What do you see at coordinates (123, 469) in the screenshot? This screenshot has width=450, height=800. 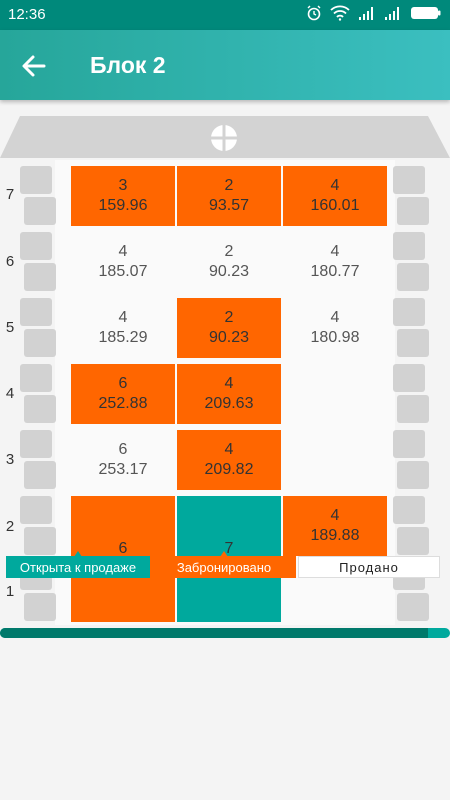 I see `unit-area: 253.17` at bounding box center [123, 469].